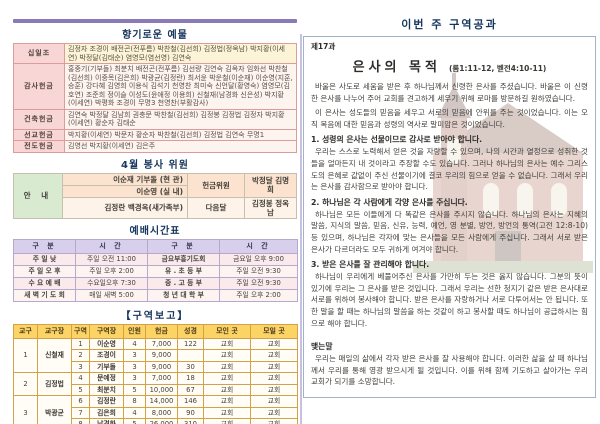 The width and height of the screenshot is (600, 424). Describe the element at coordinates (25, 409) in the screenshot. I see `district-number: 3` at that location.